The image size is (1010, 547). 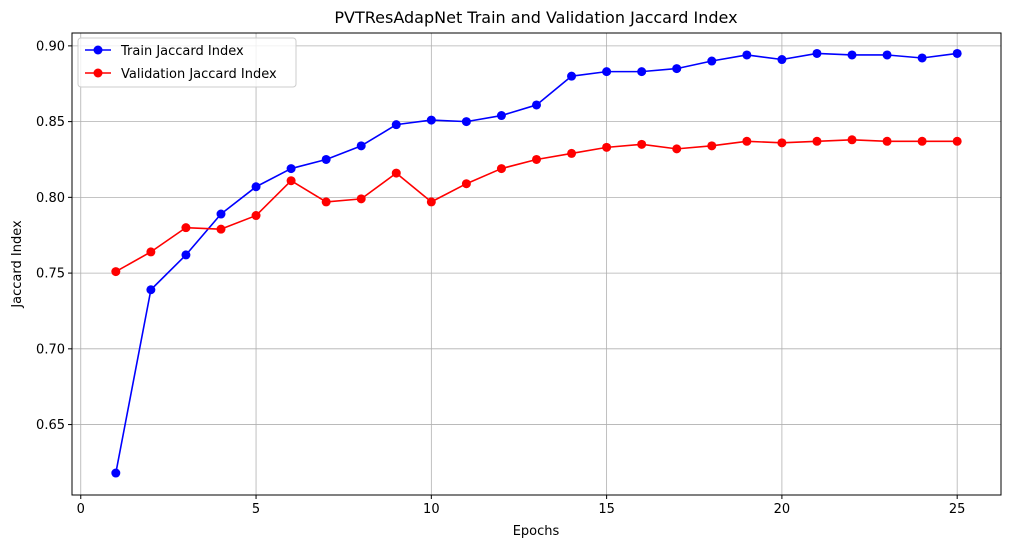 I want to click on x-tick-label: 5, so click(x=256, y=509).